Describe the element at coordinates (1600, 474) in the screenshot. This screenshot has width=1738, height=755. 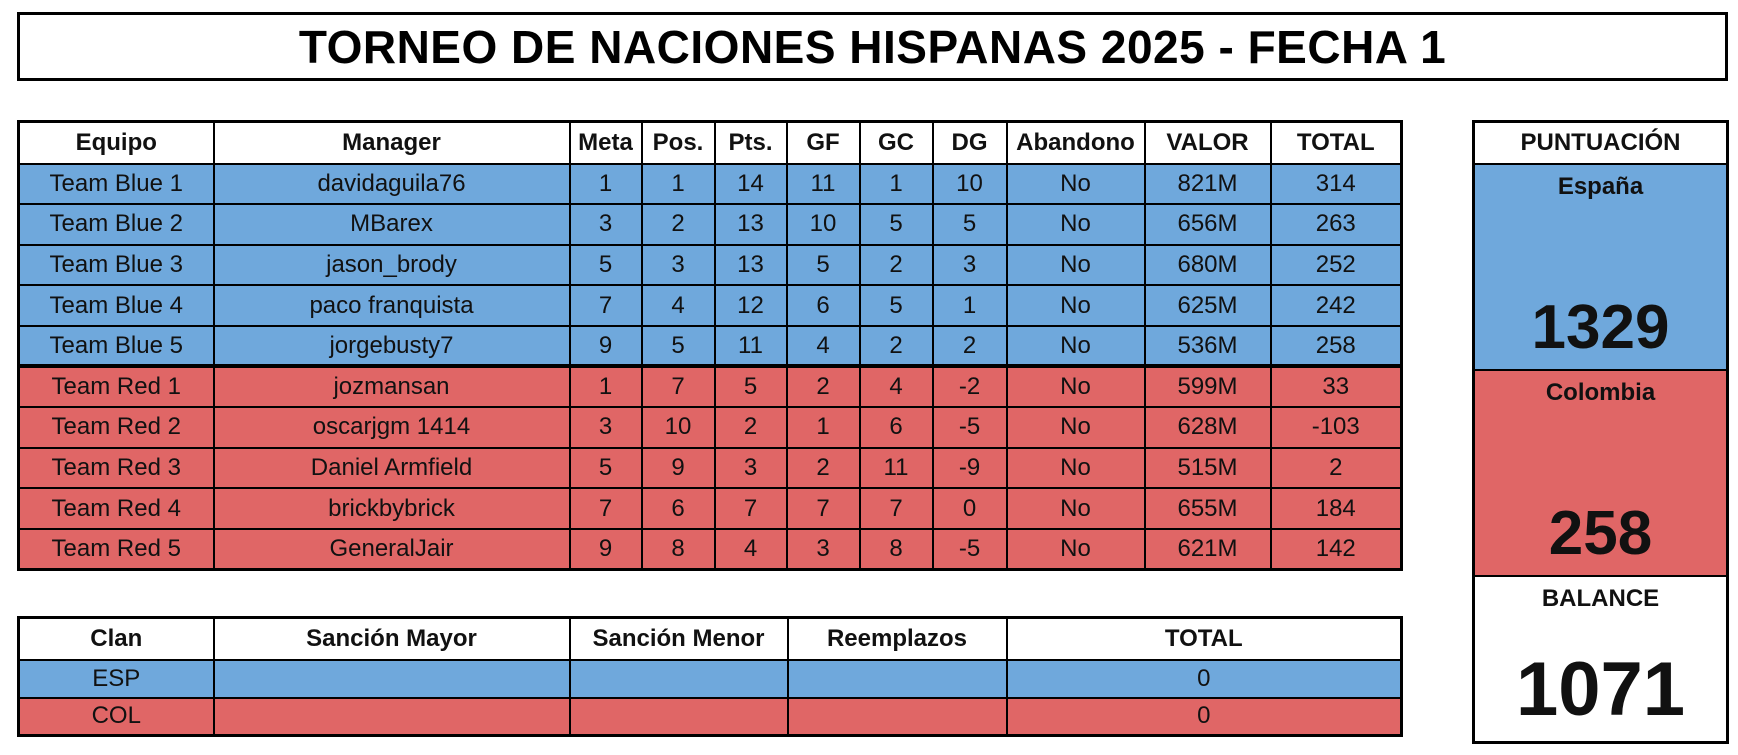
I see `score-colombia: Colombia 258` at that location.